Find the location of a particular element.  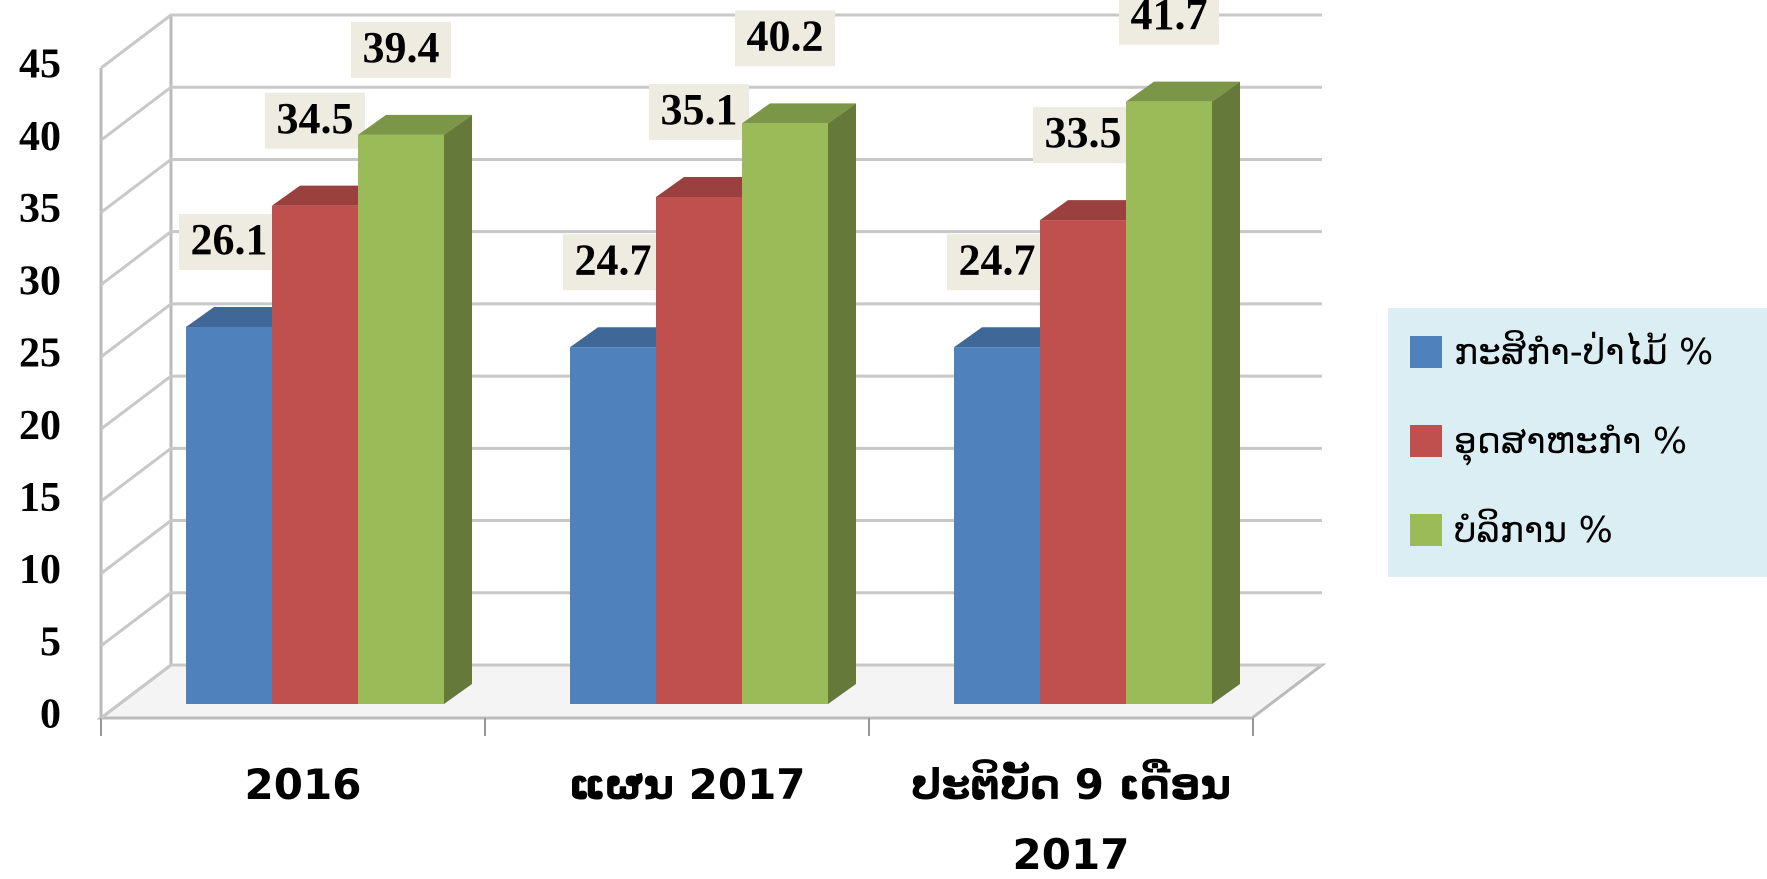

value-label: 41.7 is located at coordinates (1169, 19).